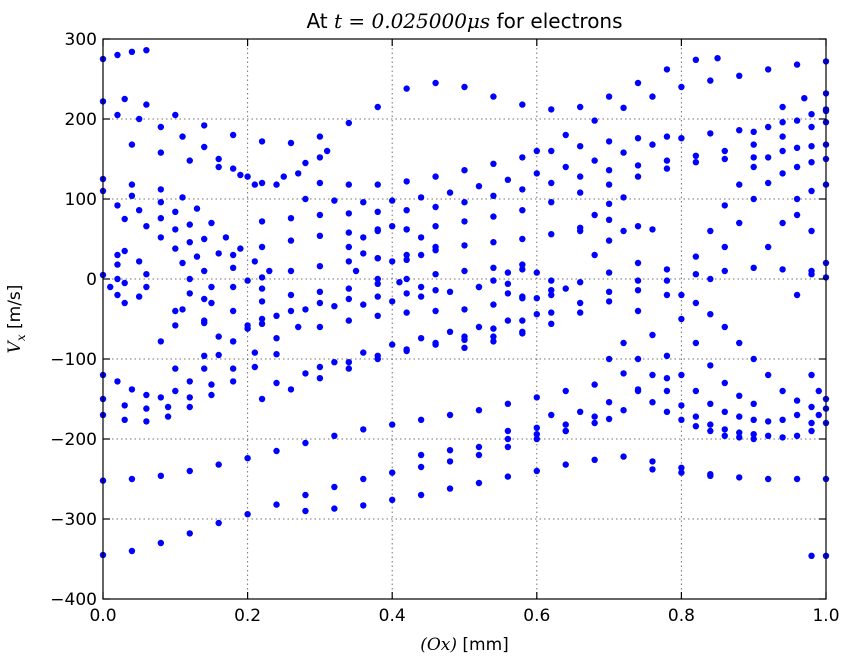  Describe the element at coordinates (681, 616) in the screenshot. I see `x-tick-label-4: 0.8` at that location.